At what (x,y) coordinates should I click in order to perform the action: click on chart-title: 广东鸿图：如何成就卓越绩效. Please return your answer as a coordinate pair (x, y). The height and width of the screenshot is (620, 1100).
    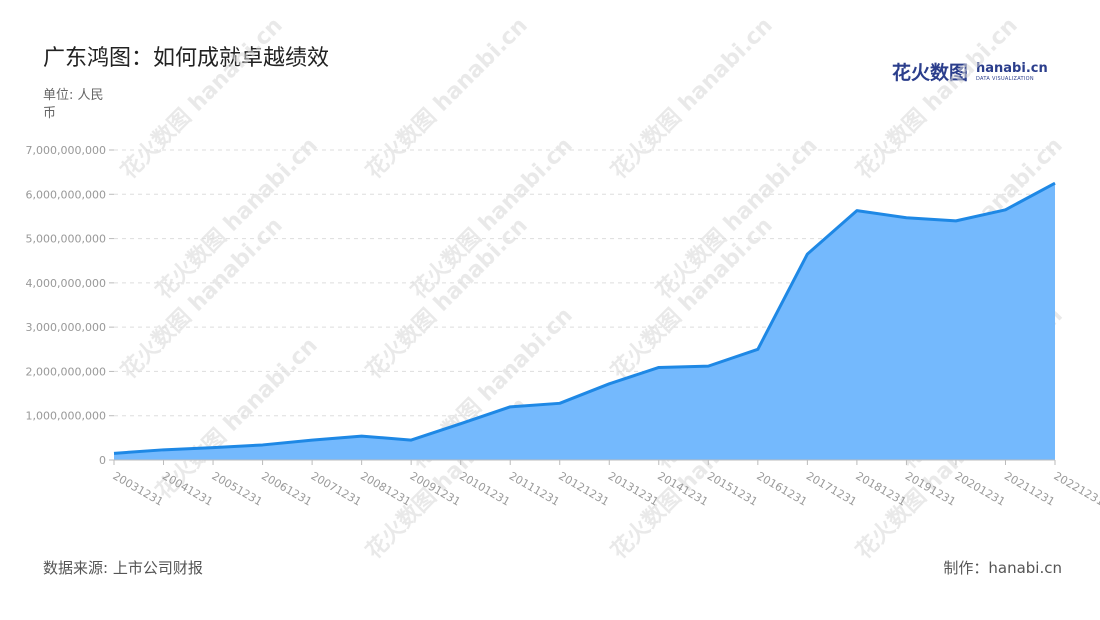
    Looking at the image, I should click on (186, 58).